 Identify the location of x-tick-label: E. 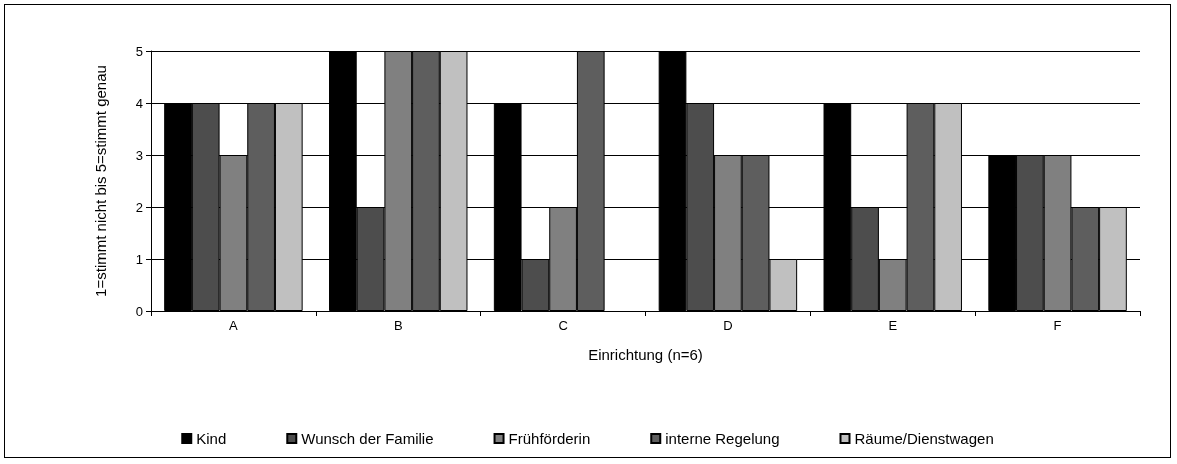
(893, 325).